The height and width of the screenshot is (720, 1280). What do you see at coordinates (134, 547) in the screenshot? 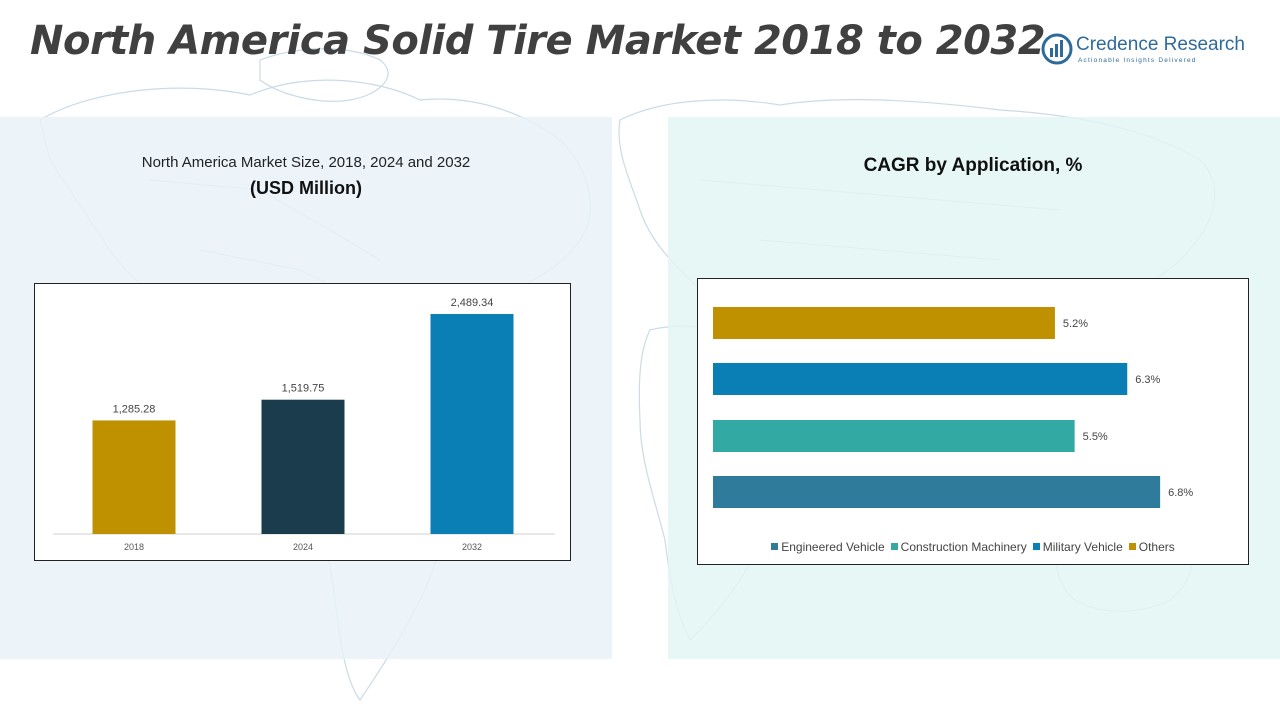
I see `x-tick-2018: 2018` at bounding box center [134, 547].